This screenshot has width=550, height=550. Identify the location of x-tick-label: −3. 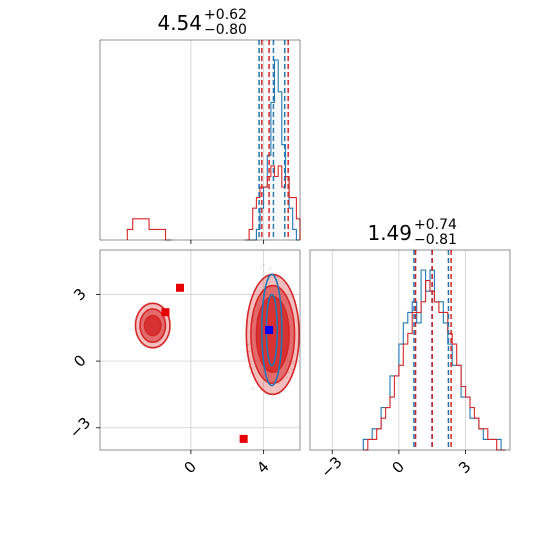
(331, 467).